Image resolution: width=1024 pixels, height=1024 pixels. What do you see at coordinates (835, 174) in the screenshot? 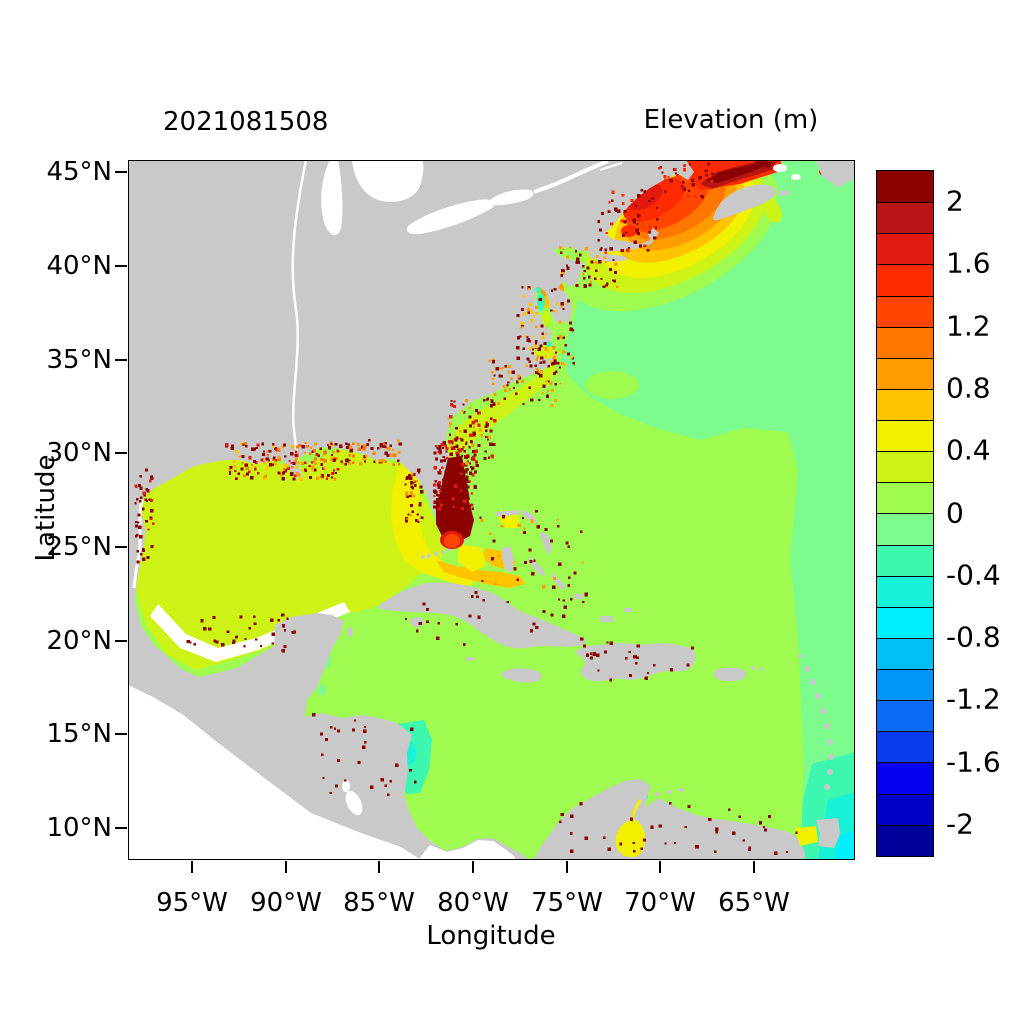
I see `cape-breton-corner` at bounding box center [835, 174].